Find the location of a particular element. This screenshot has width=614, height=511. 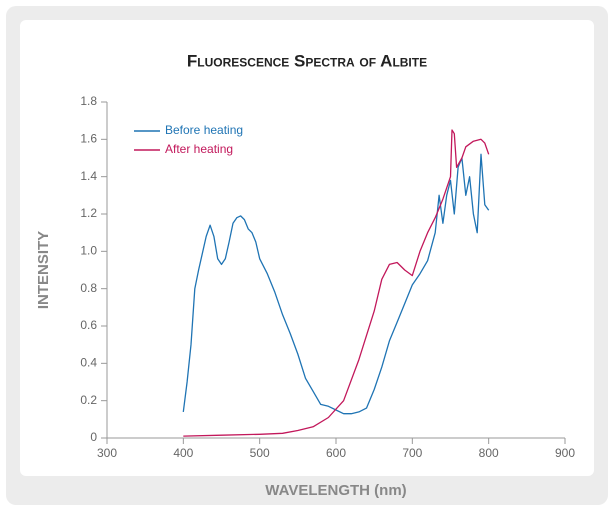

legend-label: Before heating is located at coordinates (204, 130).